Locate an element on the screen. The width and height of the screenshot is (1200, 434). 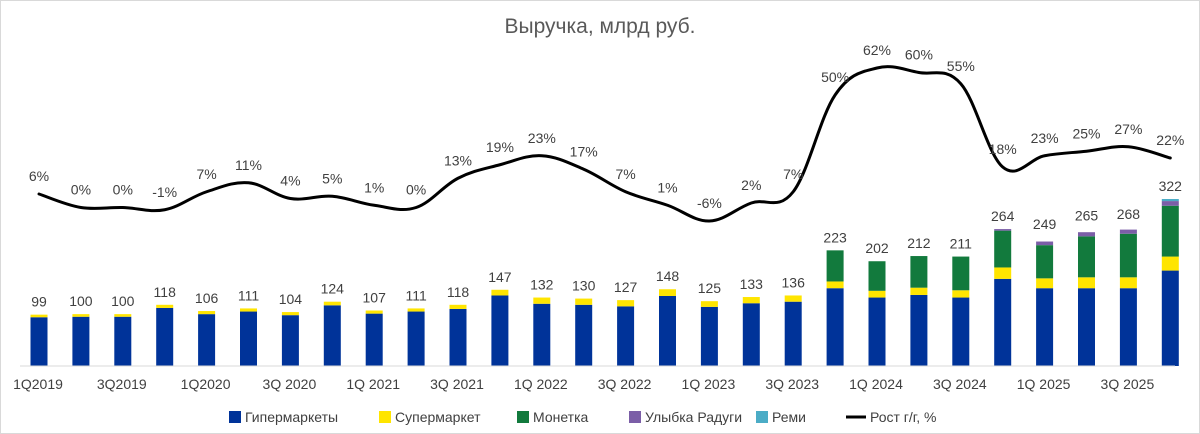
total-label: 132 is located at coordinates (542, 285).